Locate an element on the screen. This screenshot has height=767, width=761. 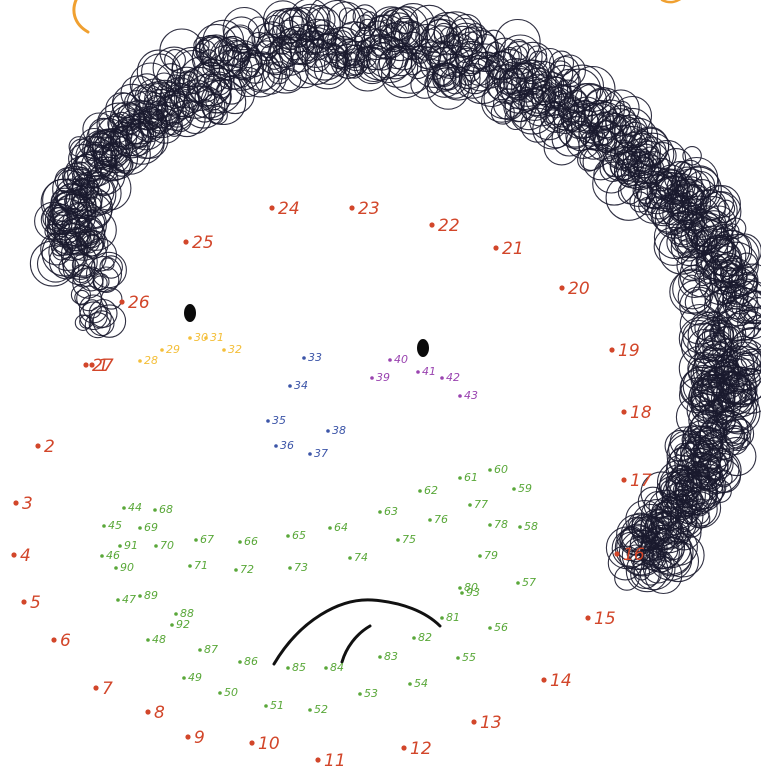
dot-label-52: 52 is located at coordinates (321, 709).